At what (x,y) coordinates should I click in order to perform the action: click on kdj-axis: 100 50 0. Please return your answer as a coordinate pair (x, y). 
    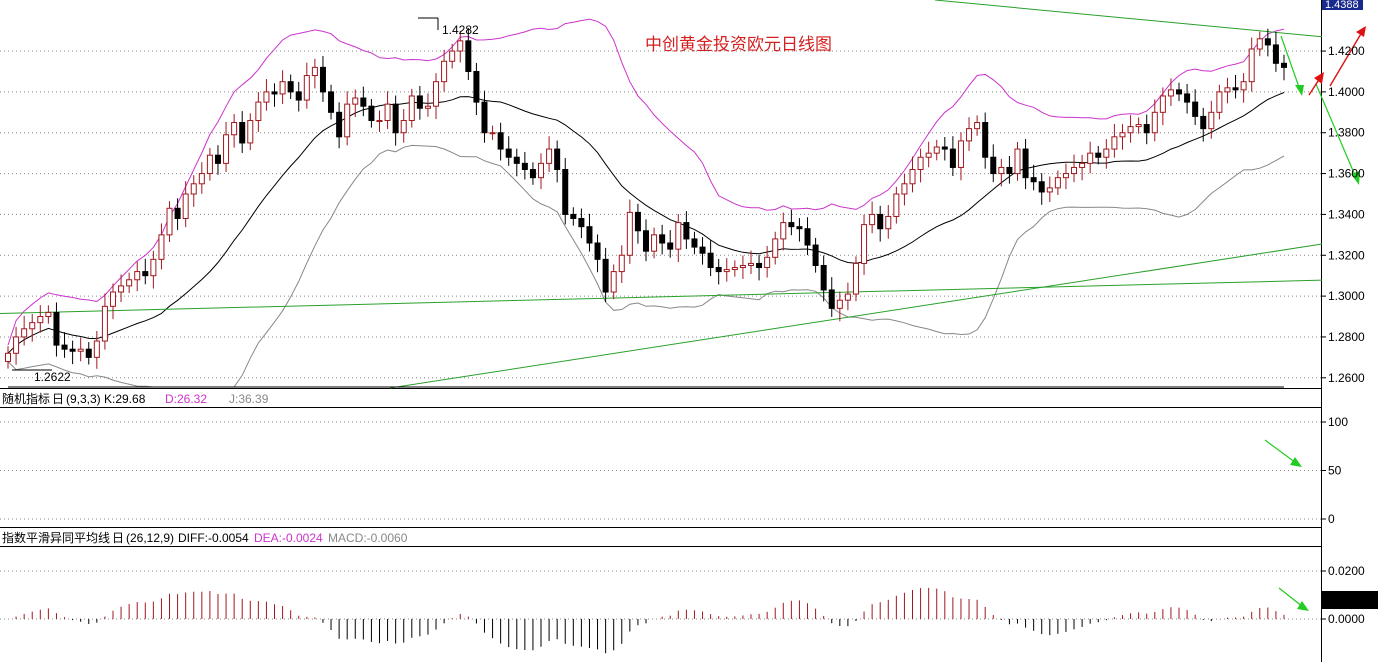
    Looking at the image, I should click on (1334, 470).